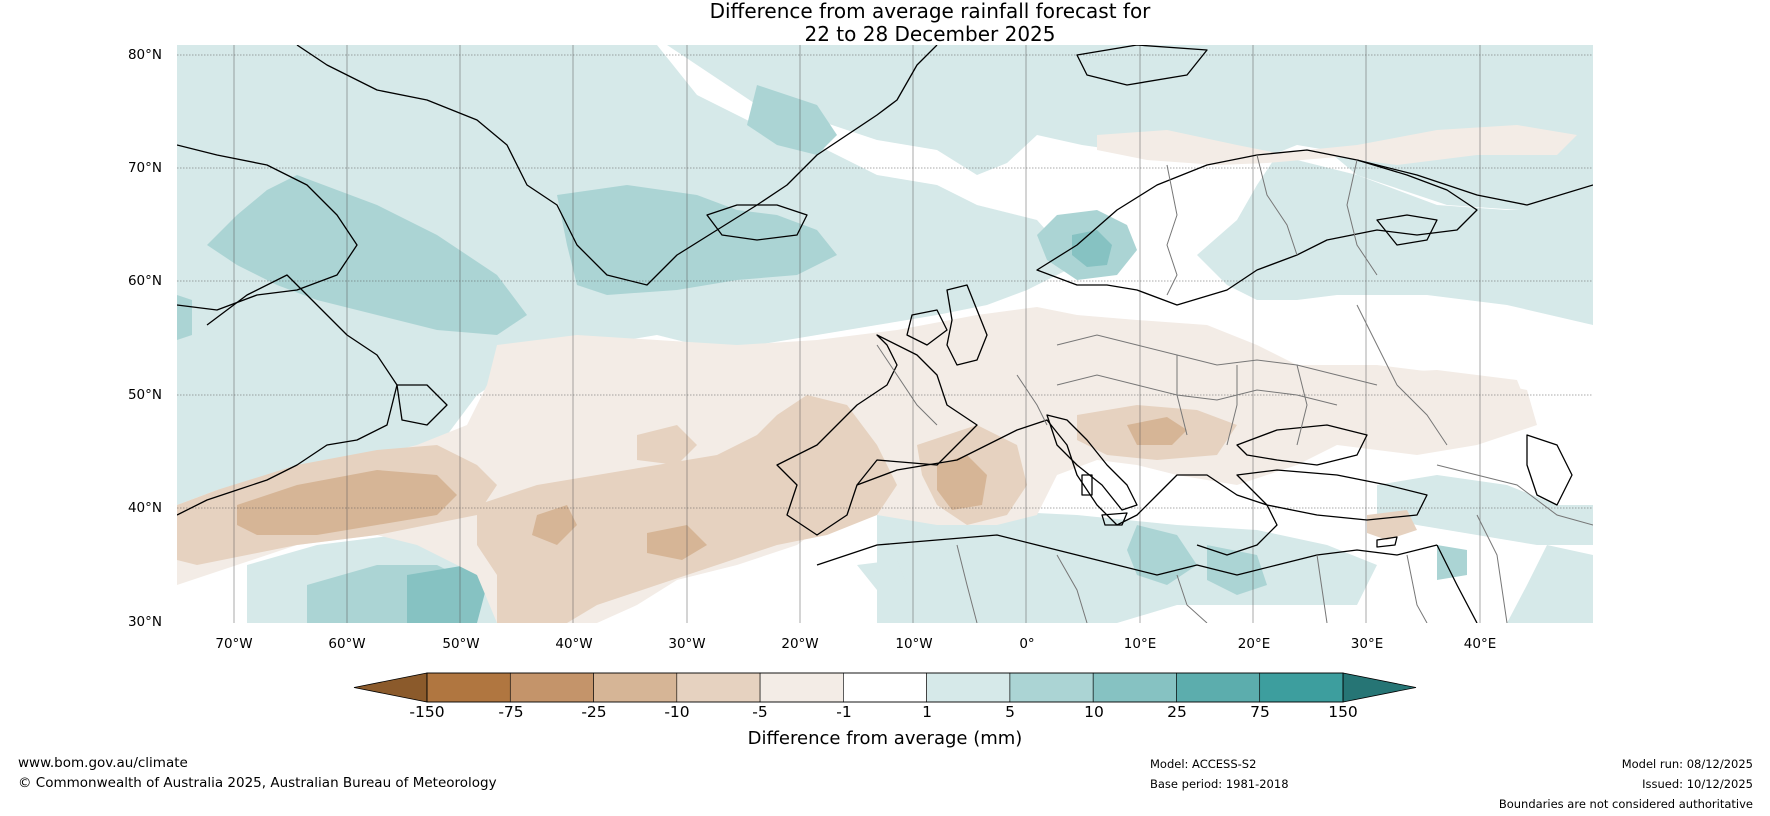 This screenshot has width=1770, height=816. Describe the element at coordinates (1407, 230) in the screenshot. I see `coastline-white-sea` at that location.